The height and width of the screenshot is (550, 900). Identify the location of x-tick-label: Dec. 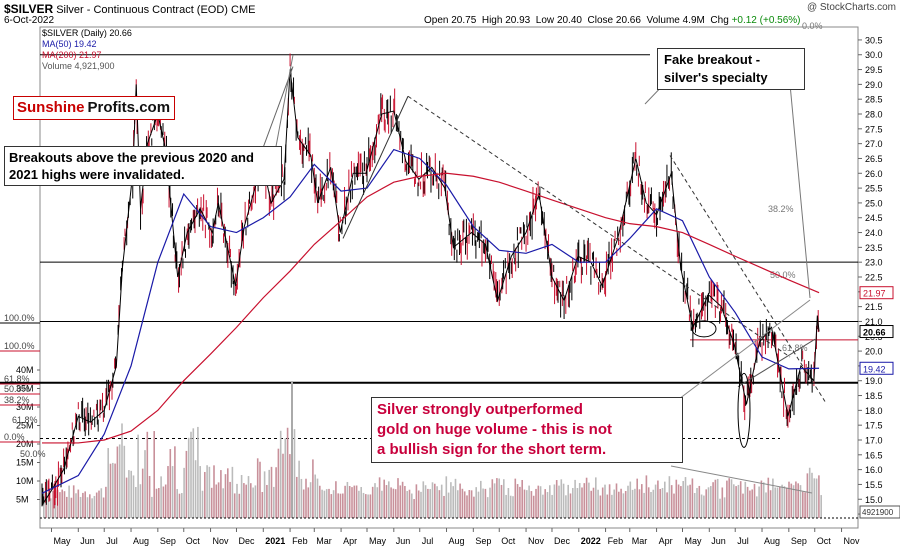
(246, 541).